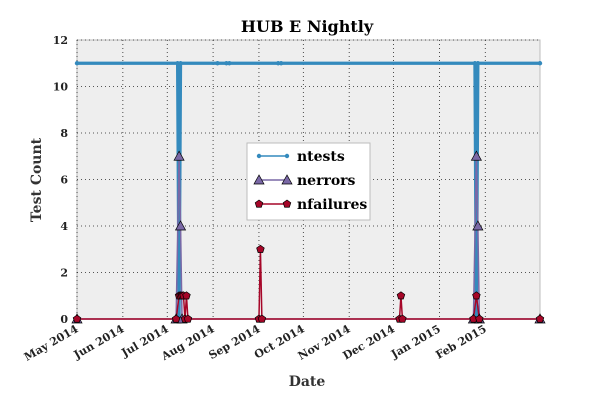  Describe the element at coordinates (64, 133) in the screenshot. I see `y-tick-label: 8` at that location.